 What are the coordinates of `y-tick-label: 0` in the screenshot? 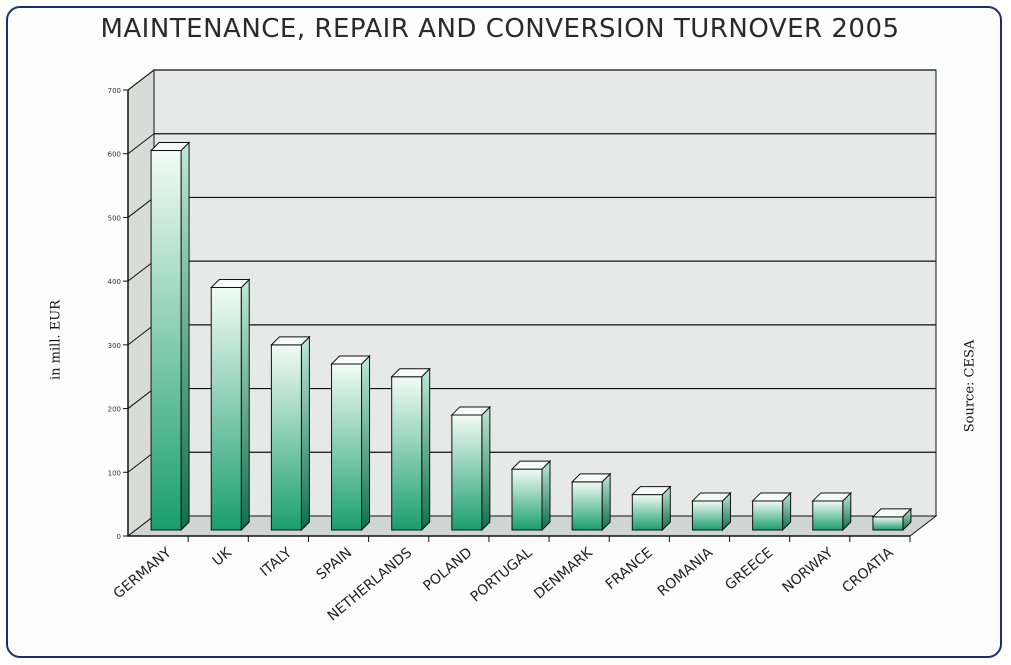 It's located at (119, 537).